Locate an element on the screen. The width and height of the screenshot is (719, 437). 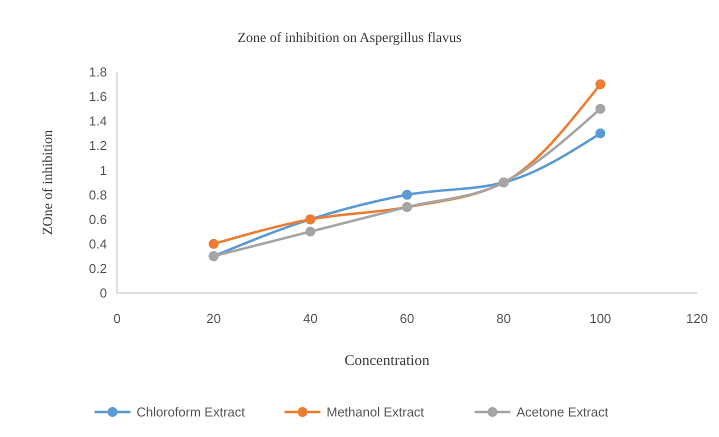
x-tick-label: 80 is located at coordinates (503, 318).